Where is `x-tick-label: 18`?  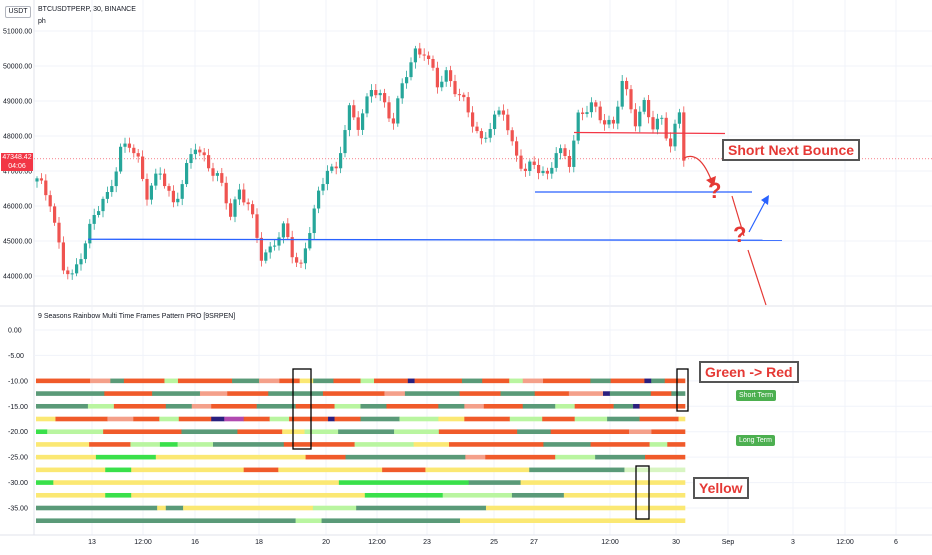 x-tick-label: 18 is located at coordinates (259, 542).